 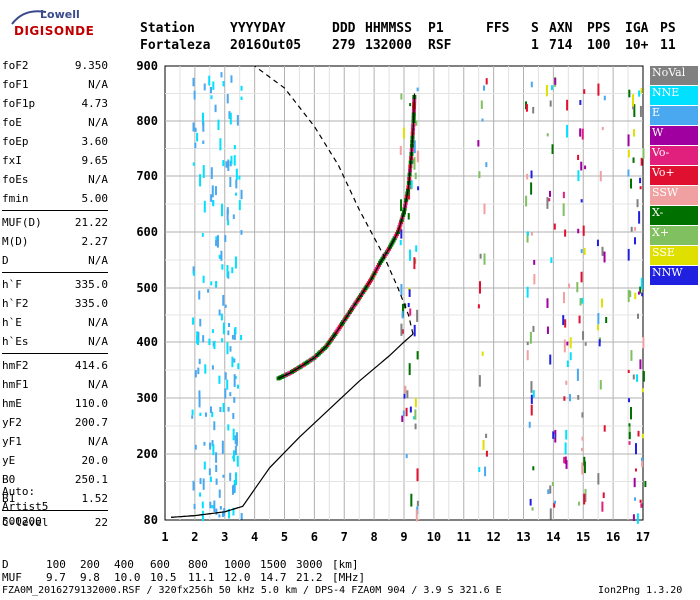 What do you see at coordinates (95, 160) in the screenshot?
I see `param-value: 9.65` at bounding box center [95, 160].